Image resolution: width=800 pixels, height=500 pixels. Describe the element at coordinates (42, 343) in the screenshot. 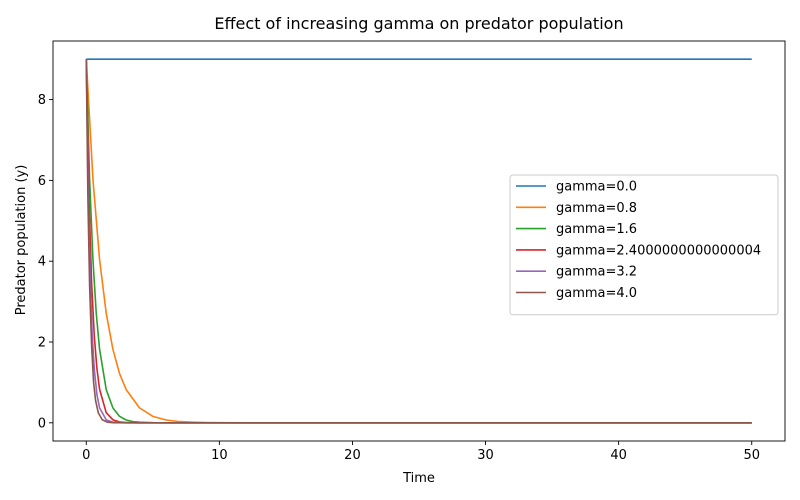

I see `y-tick-label: 2` at that location.